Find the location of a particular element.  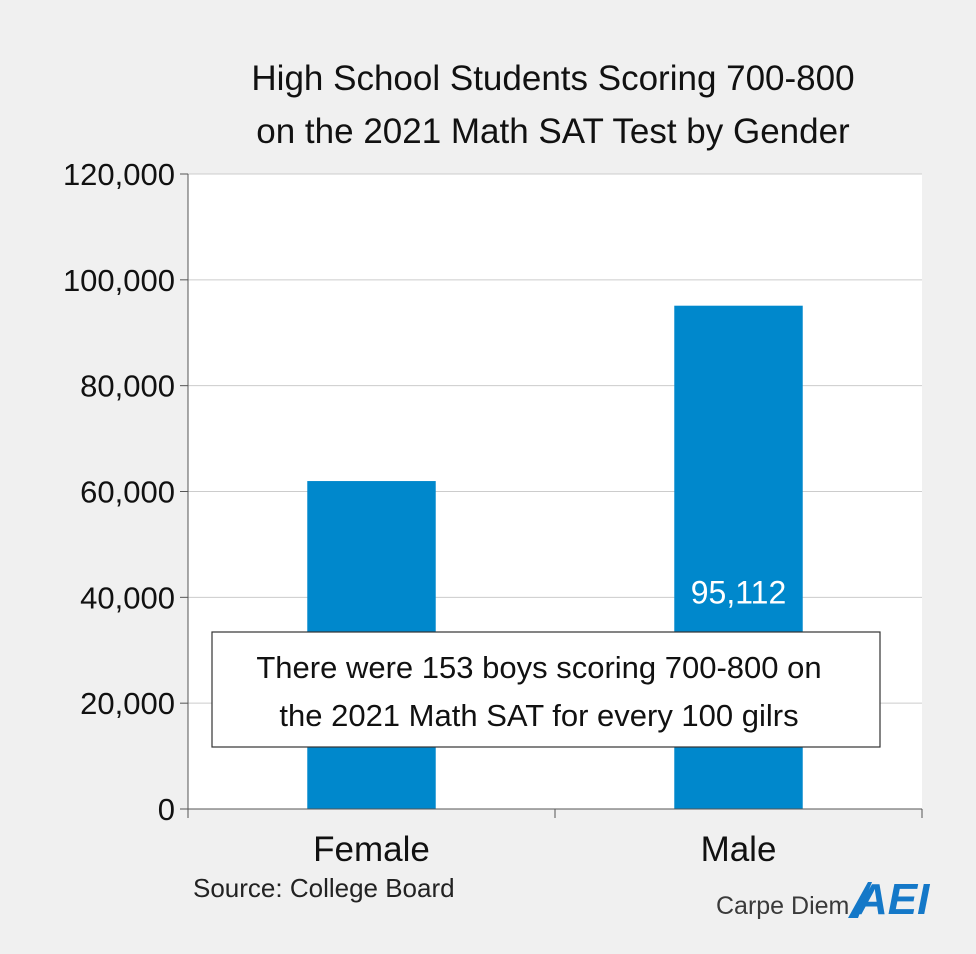

annotation-line-1: There were 153 boys scoring 700-800 on is located at coordinates (538, 667).